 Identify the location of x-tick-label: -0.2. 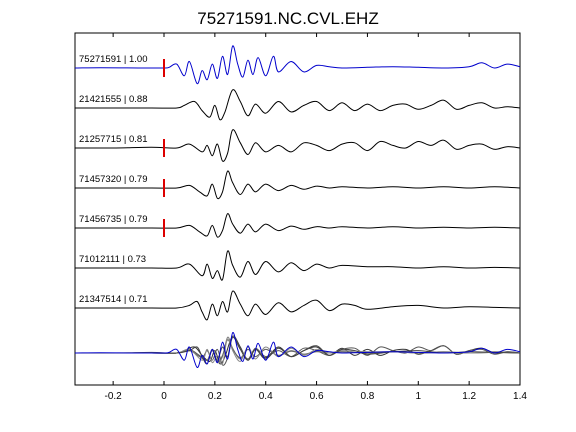
(114, 396).